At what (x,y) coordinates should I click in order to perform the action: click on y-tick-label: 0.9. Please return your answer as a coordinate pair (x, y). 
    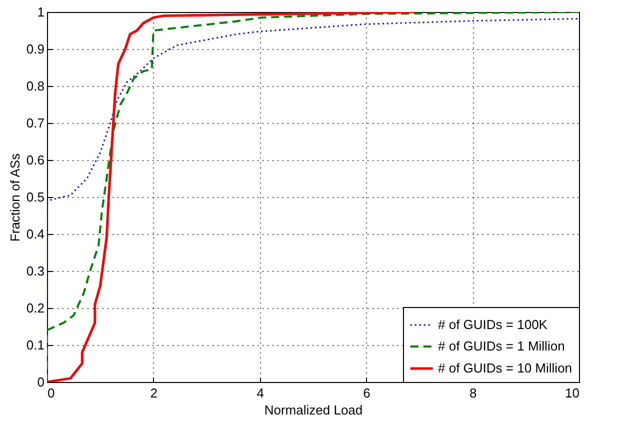
    Looking at the image, I should click on (35, 49).